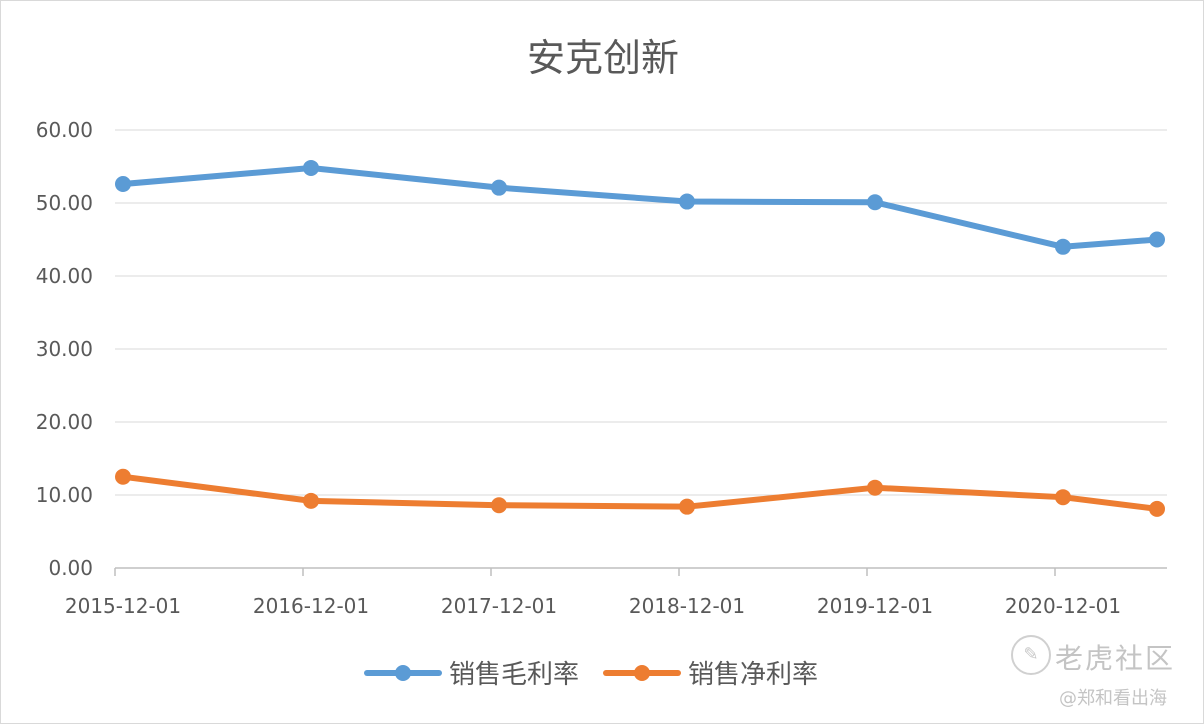  Describe the element at coordinates (1063, 606) in the screenshot. I see `x-tick-label: 2020-12-01` at that location.